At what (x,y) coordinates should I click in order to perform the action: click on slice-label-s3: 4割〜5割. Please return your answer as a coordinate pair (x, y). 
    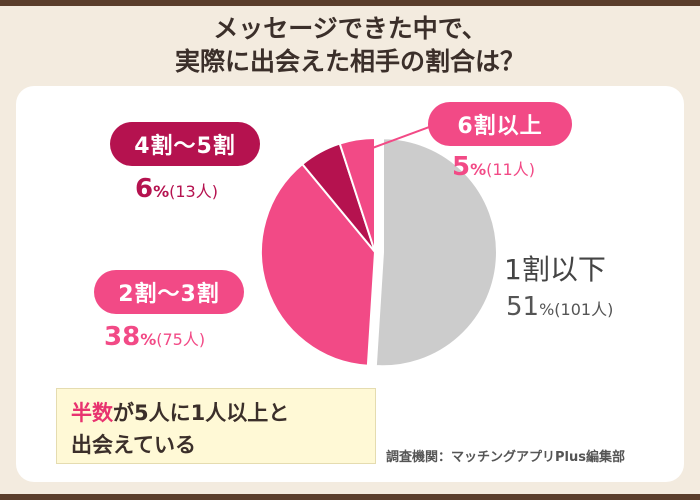
    Looking at the image, I should click on (185, 146).